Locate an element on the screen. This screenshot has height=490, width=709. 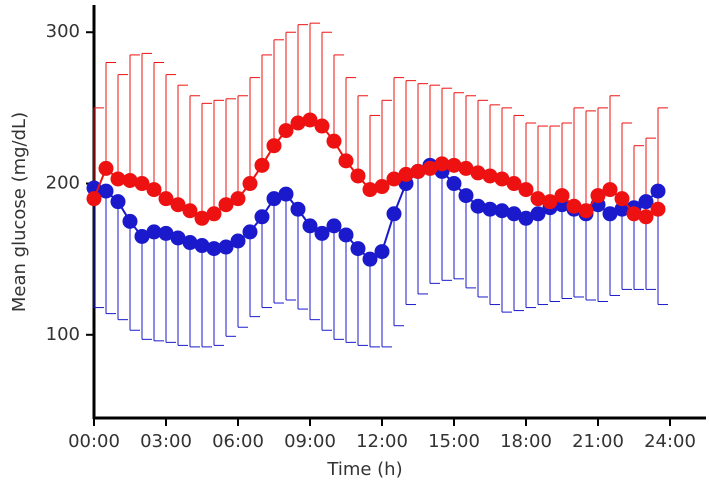
x-tick-label: 03:00 is located at coordinates (166, 441).